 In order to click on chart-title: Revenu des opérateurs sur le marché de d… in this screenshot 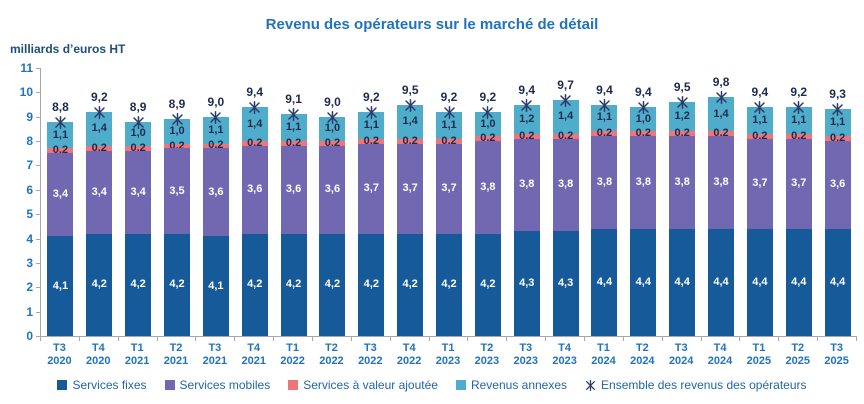, I will do `click(432, 24)`.